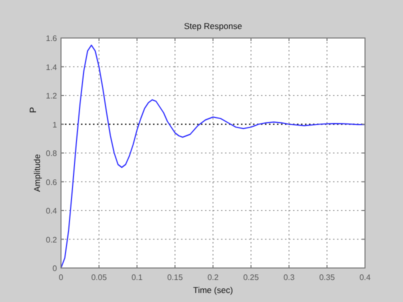  I want to click on x-tick-label: 0.2, so click(213, 277).